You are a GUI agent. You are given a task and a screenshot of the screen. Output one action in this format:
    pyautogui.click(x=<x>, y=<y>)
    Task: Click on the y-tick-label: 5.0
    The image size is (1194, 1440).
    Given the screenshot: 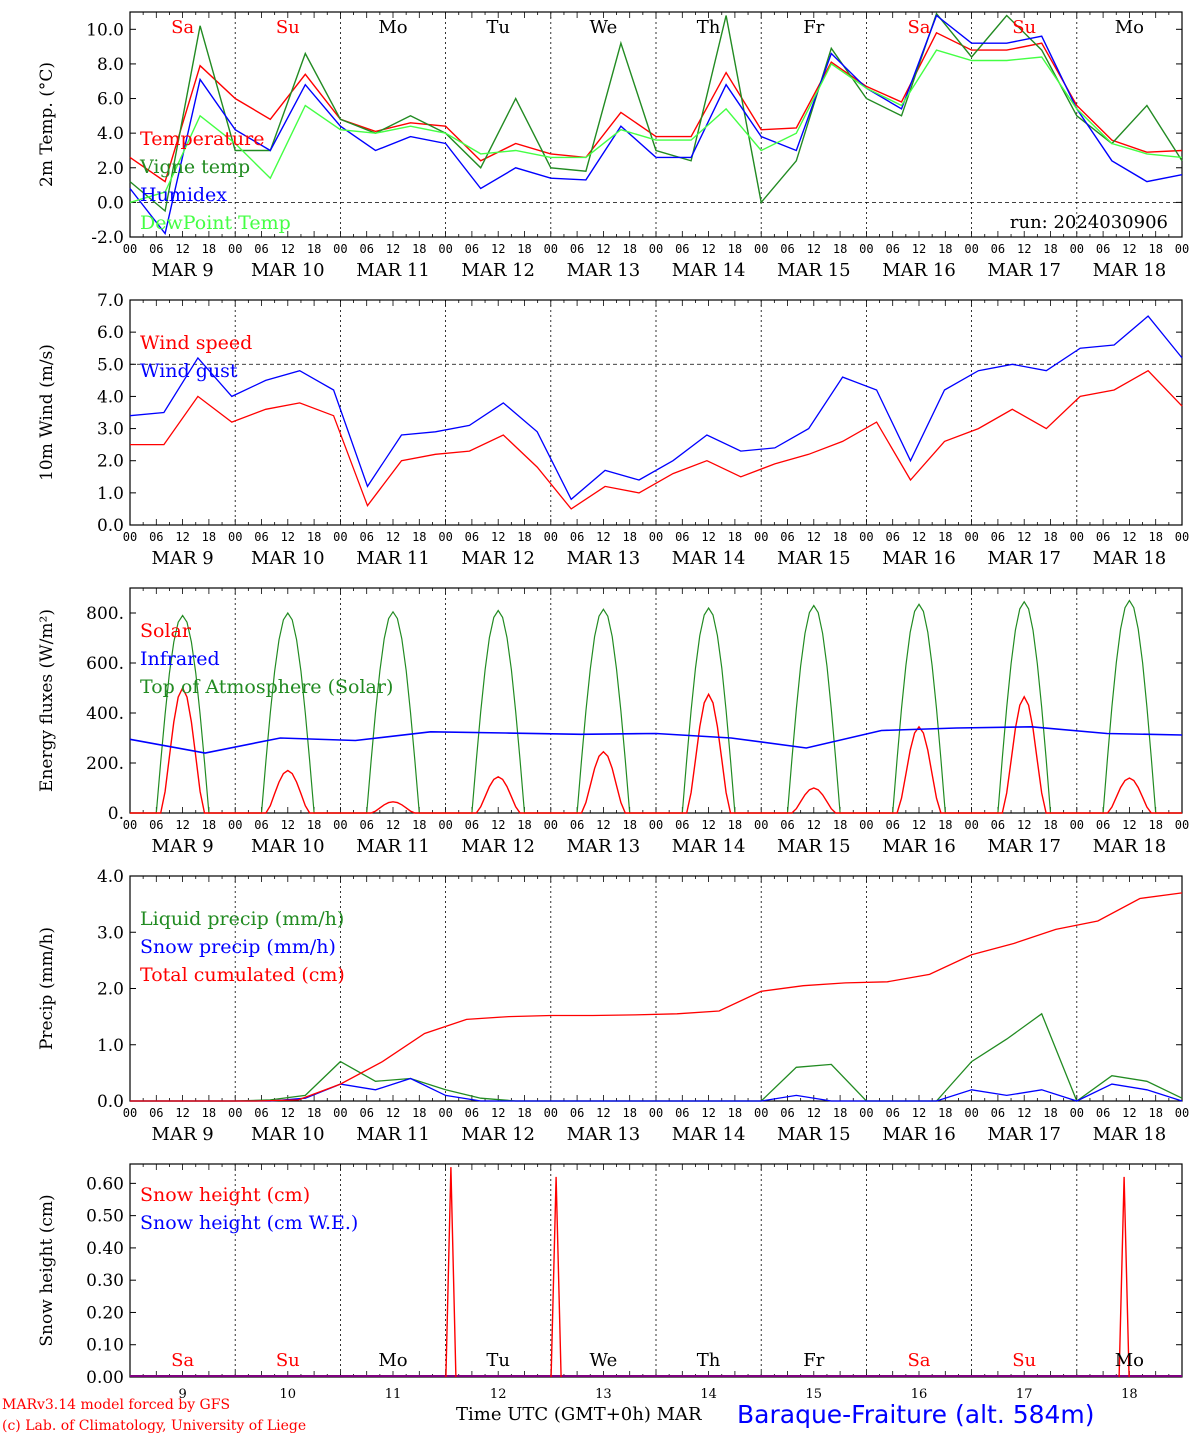 What is the action you would take?
    pyautogui.click(x=110, y=365)
    